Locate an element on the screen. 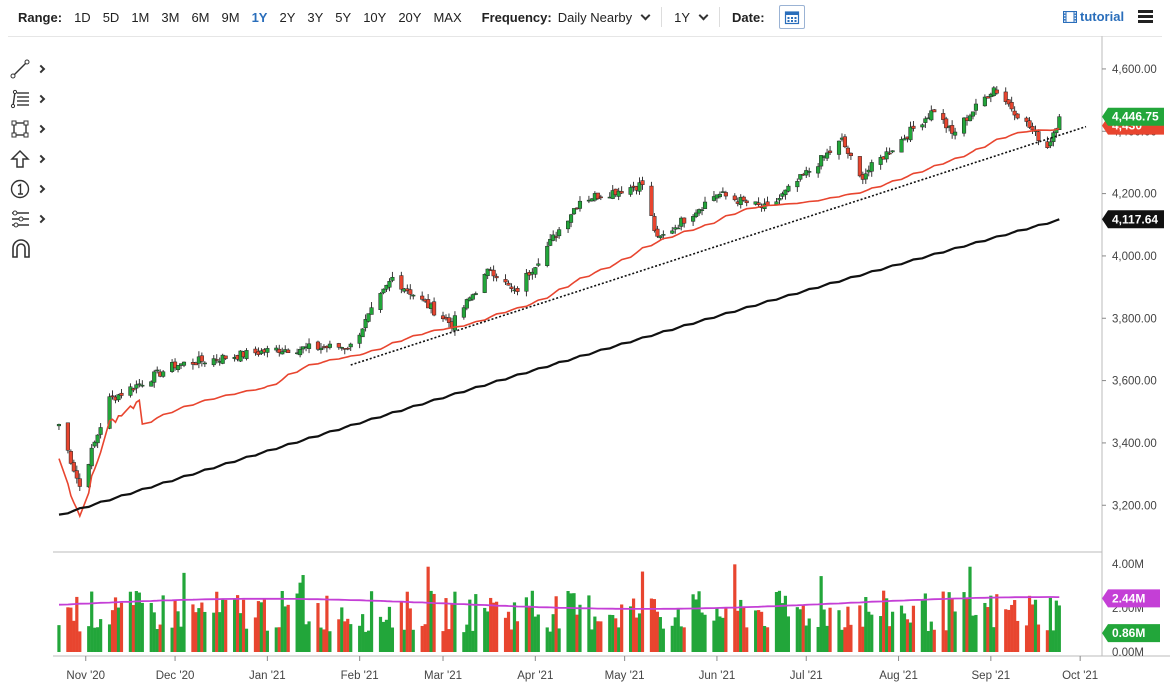  frequency-dropdown: Daily Nearby is located at coordinates (604, 17).